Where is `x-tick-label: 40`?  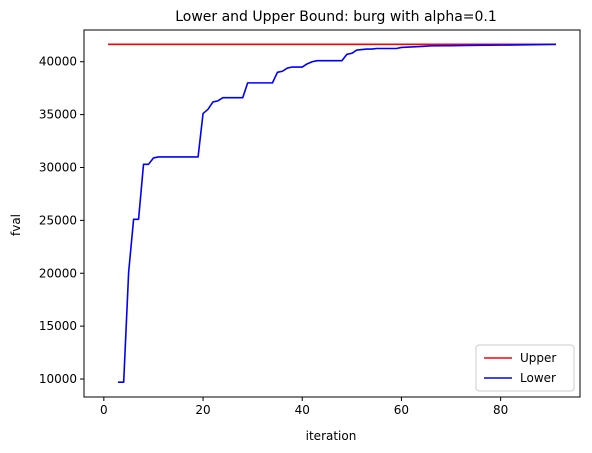 x-tick-label: 40 is located at coordinates (302, 410).